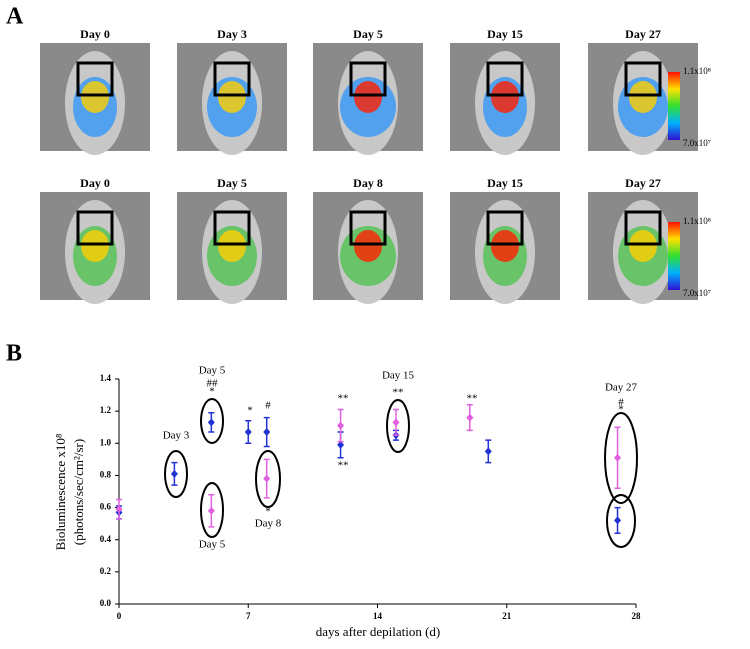 Image resolution: width=750 pixels, height=649 pixels. Describe the element at coordinates (106, 442) in the screenshot. I see `y-tick-label: 1.0` at that location.